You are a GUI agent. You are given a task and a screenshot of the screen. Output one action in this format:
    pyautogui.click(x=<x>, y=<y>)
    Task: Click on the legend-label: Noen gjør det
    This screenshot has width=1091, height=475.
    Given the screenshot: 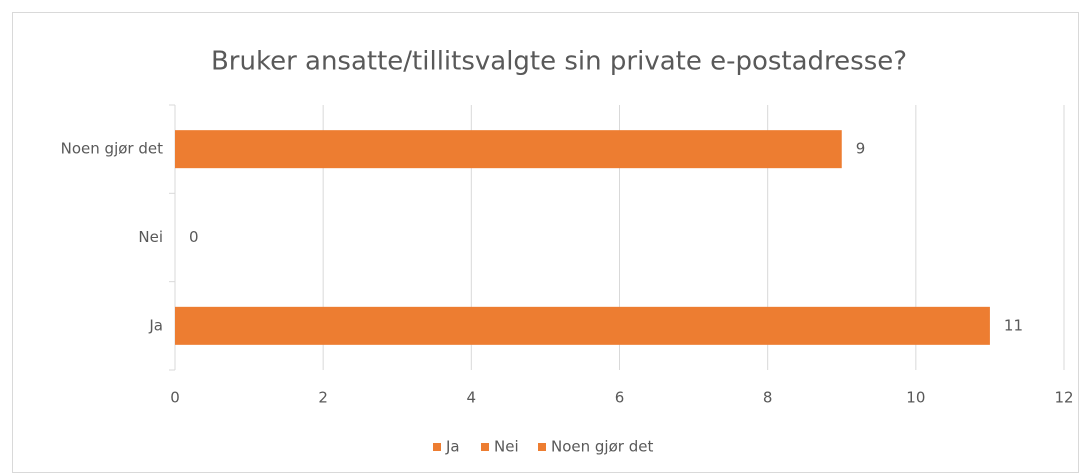 What is the action you would take?
    pyautogui.click(x=602, y=447)
    